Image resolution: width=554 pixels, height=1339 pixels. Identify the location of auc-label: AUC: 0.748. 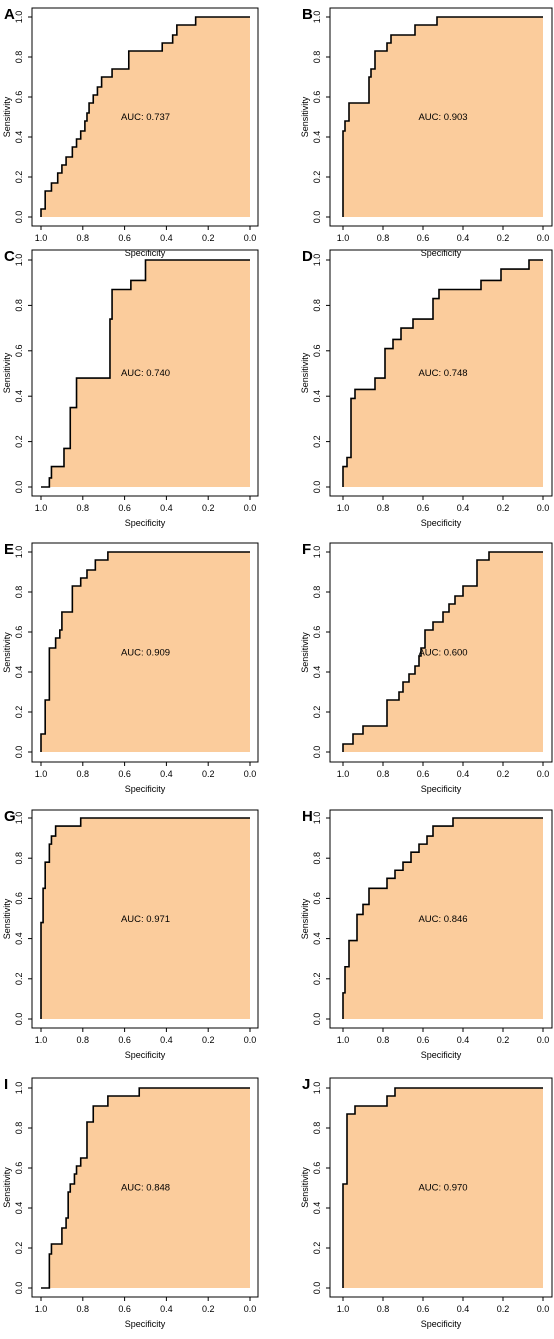
(442, 373).